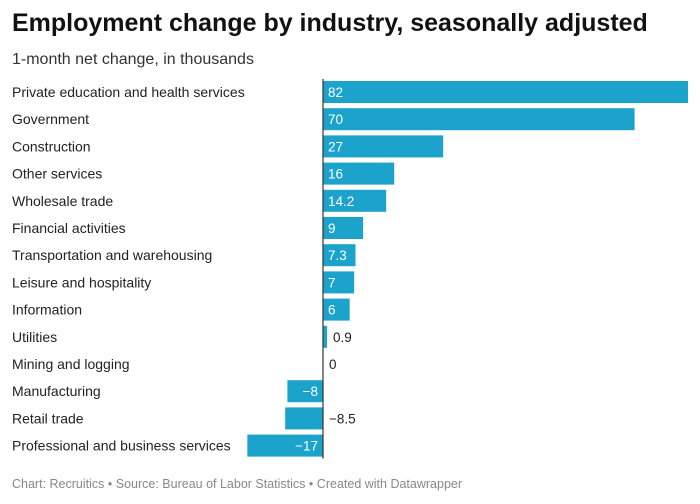 The width and height of the screenshot is (700, 504). I want to click on bar-construction, so click(383, 146).